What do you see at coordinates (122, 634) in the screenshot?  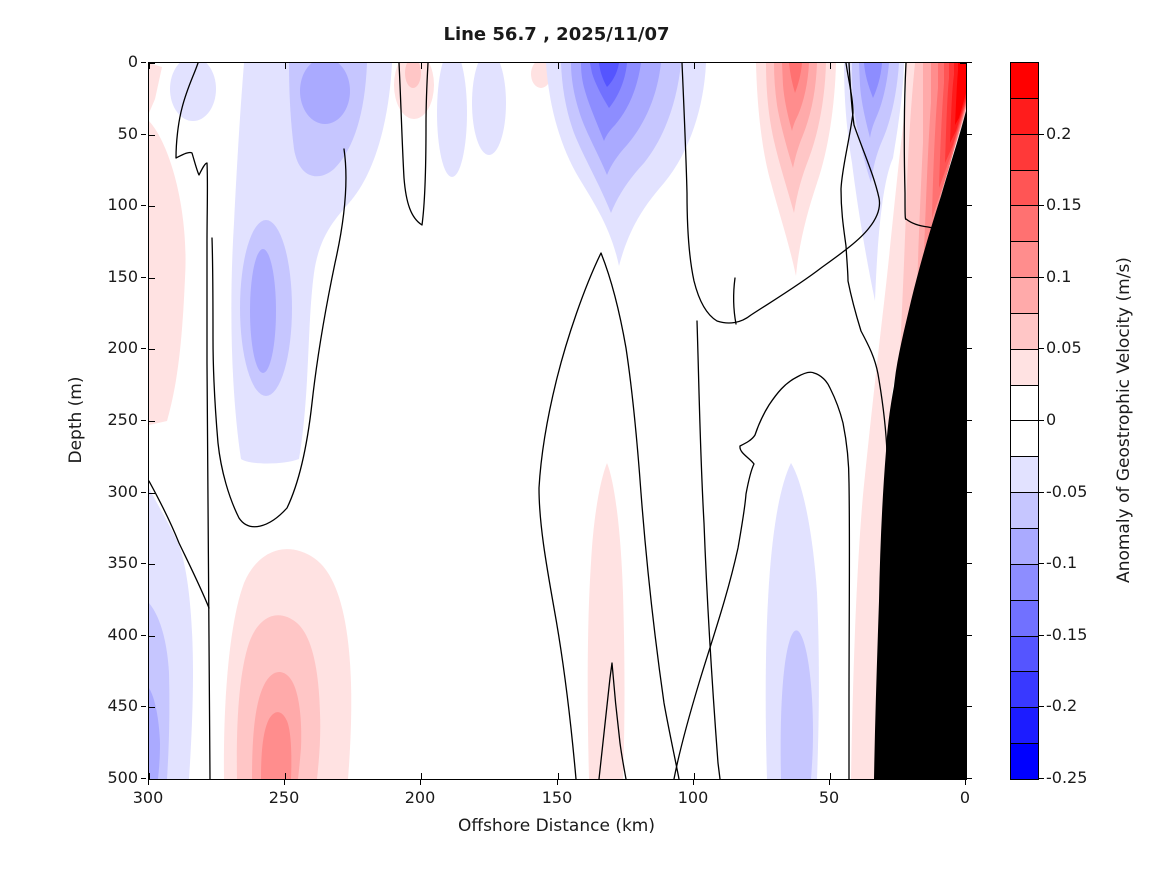 I see `y-tick-label: 400` at bounding box center [122, 634].